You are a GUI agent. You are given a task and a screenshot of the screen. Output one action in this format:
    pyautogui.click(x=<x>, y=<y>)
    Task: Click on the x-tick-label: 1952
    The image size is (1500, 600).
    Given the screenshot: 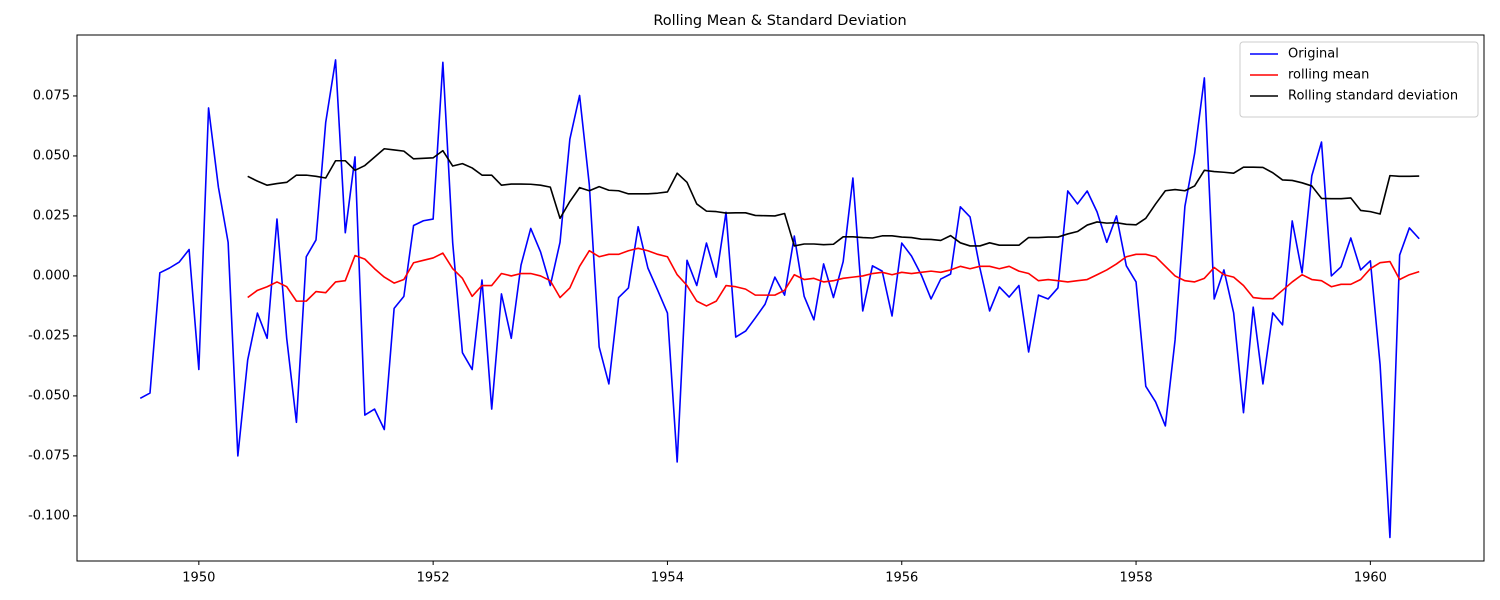 What is the action you would take?
    pyautogui.click(x=433, y=578)
    